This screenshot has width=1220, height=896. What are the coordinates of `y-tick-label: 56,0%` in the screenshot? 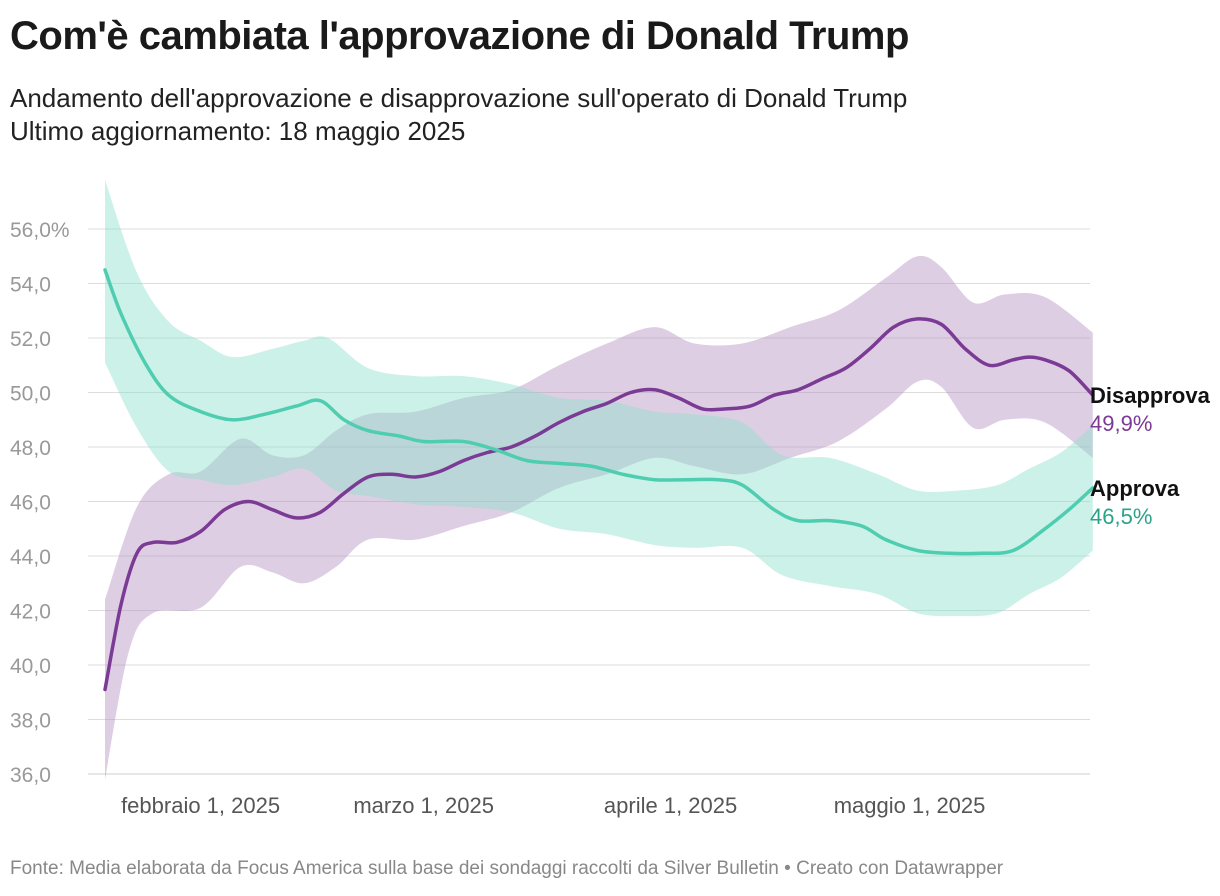 It's located at (40, 230).